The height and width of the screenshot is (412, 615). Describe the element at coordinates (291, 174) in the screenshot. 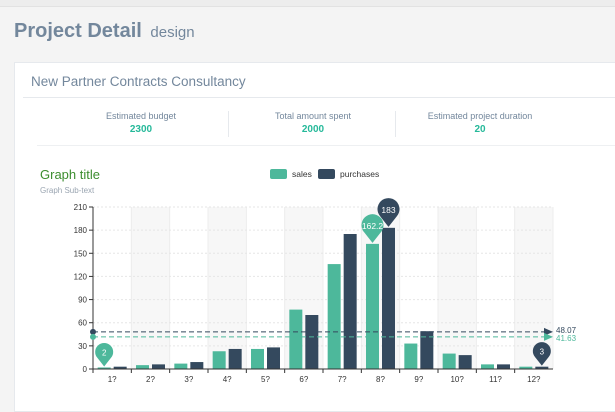

I see `legend-item-sales: sales` at that location.